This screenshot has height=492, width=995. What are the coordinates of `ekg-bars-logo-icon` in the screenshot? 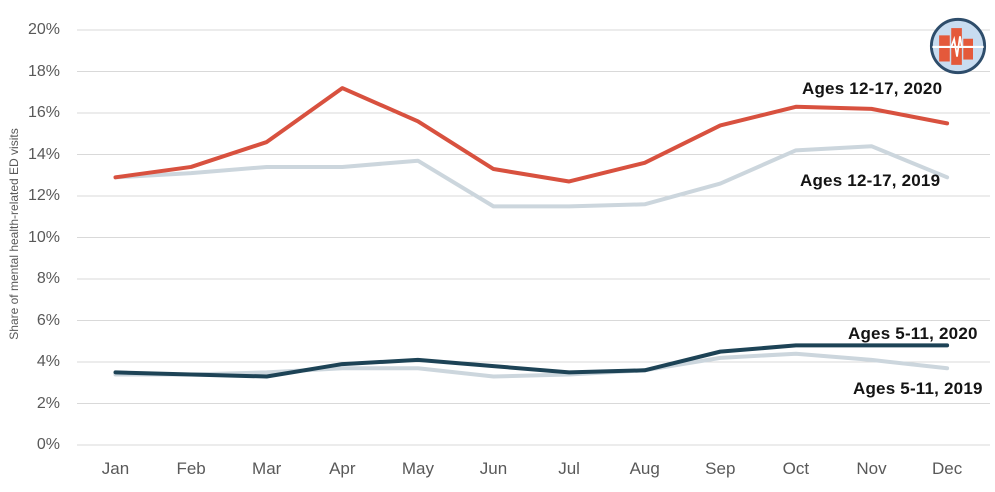 It's located at (958, 46).